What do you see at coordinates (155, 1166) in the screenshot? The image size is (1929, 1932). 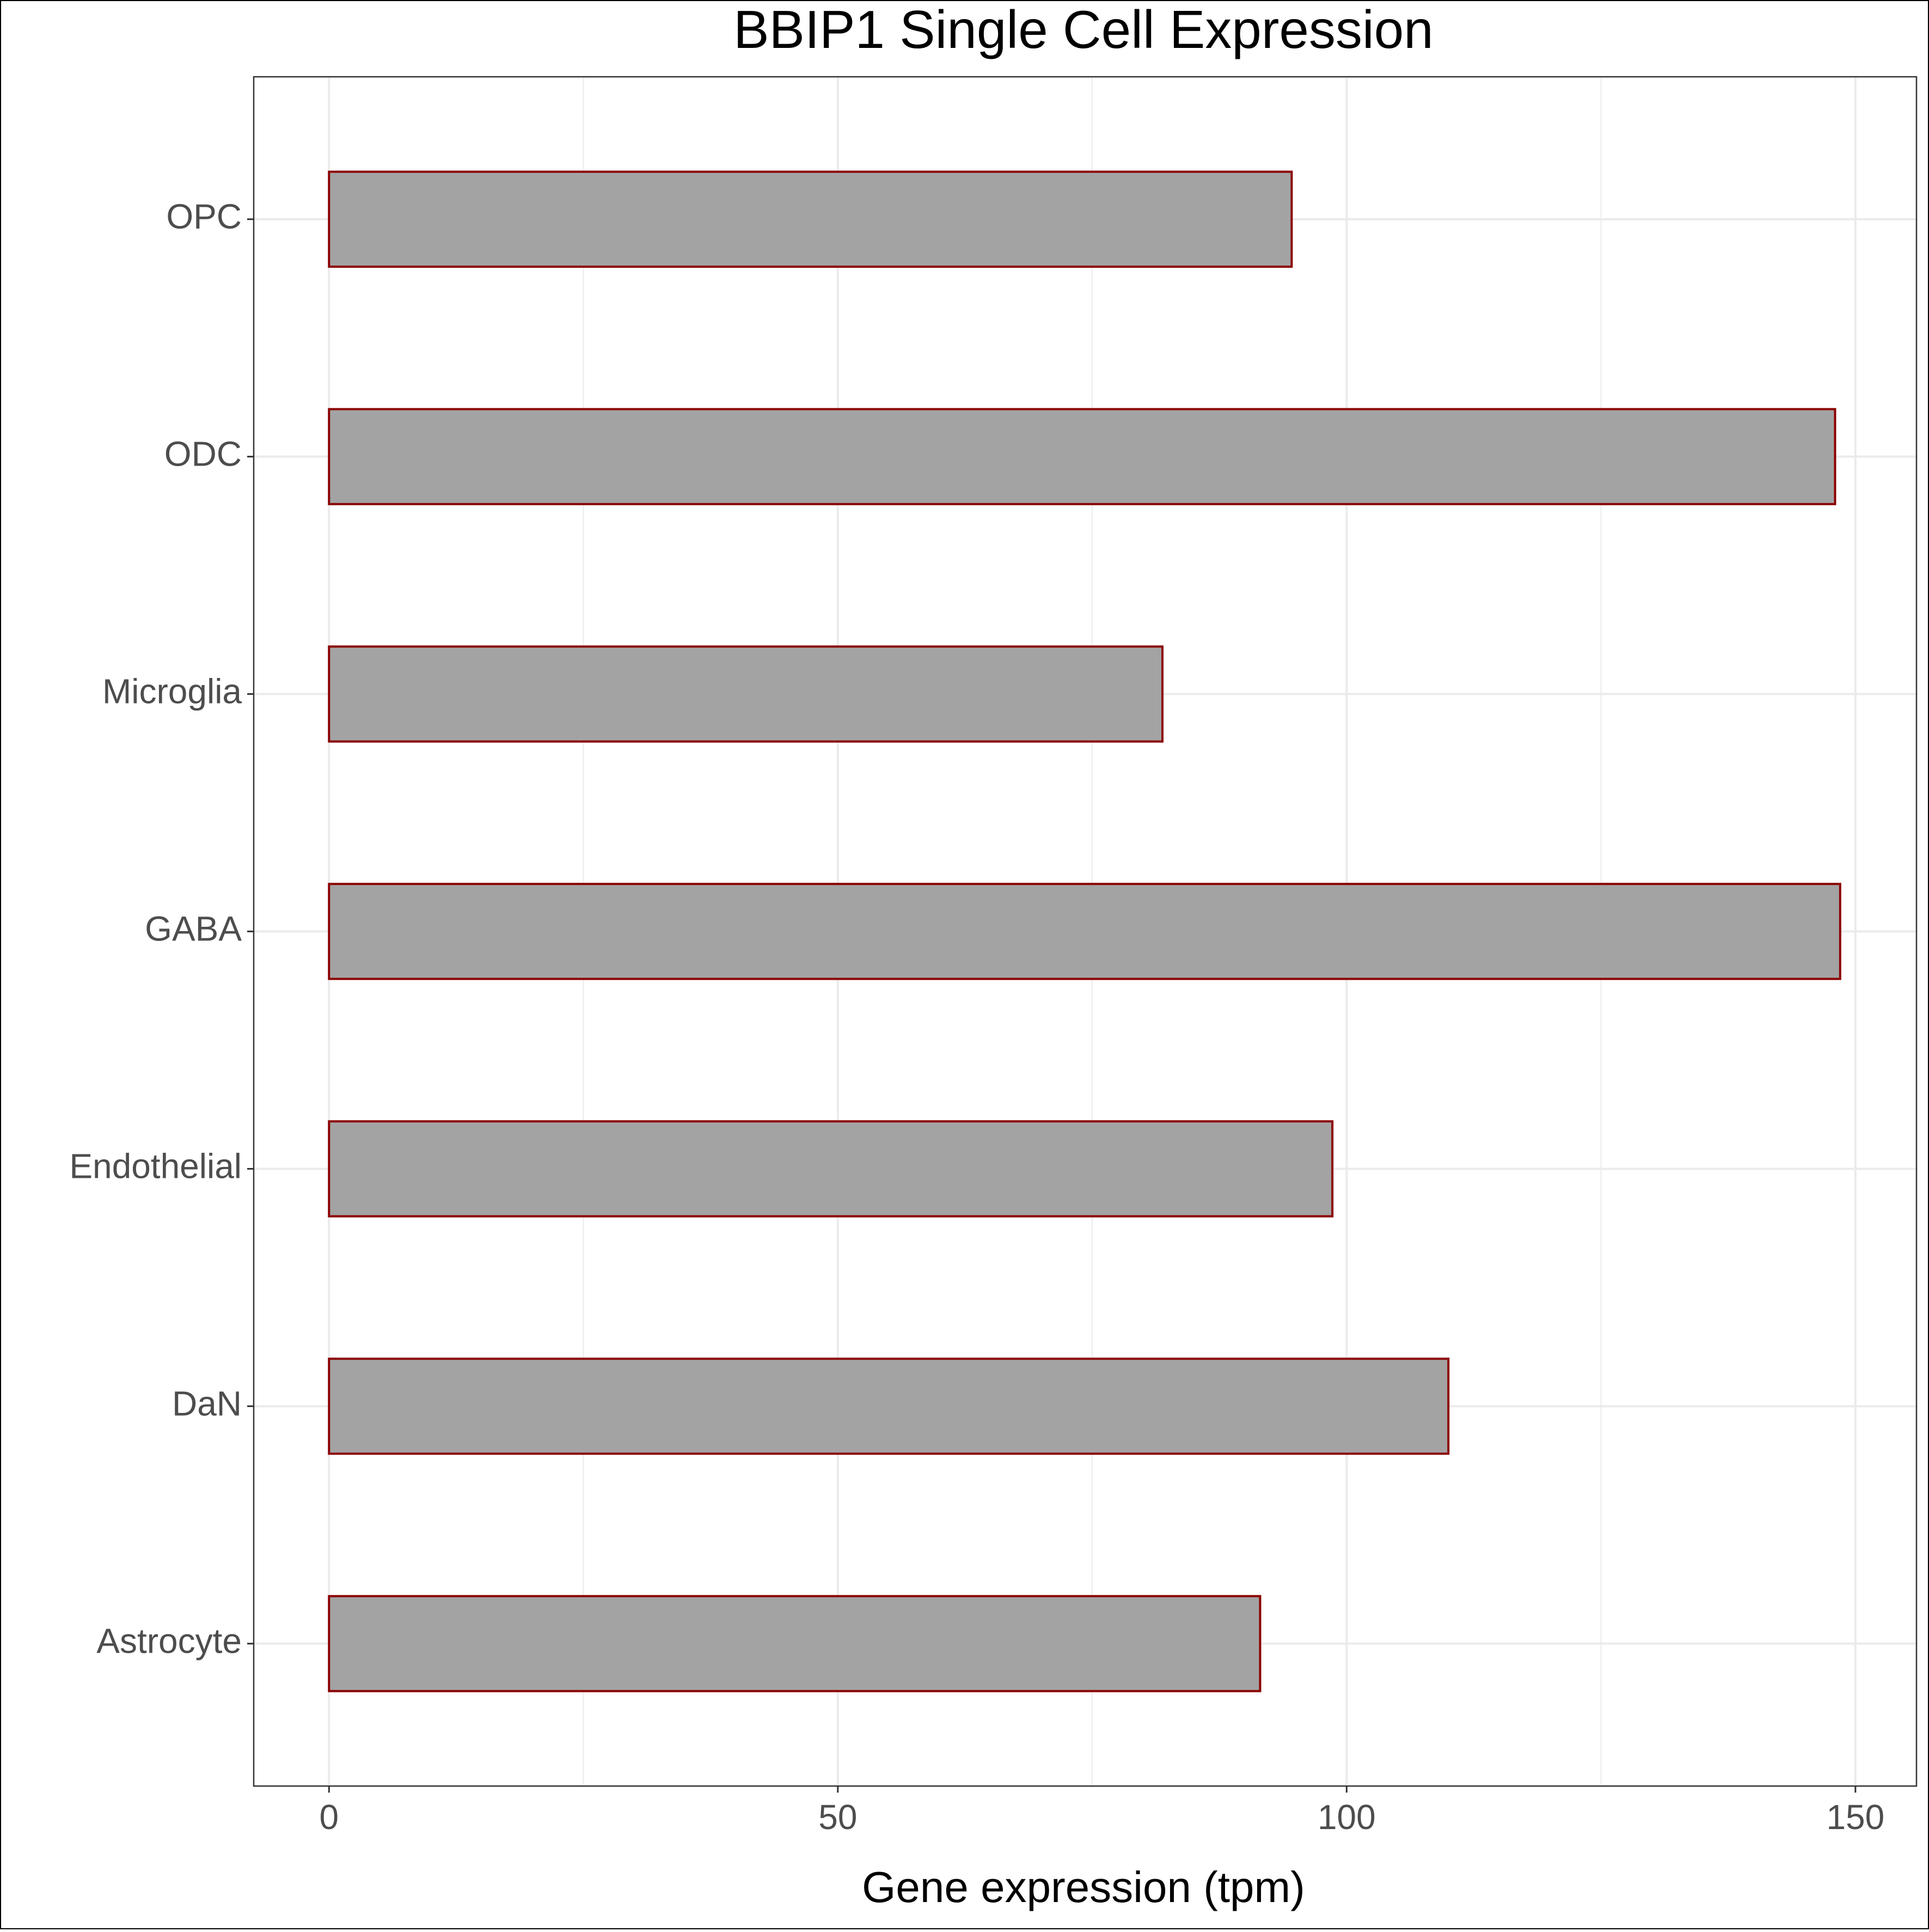 I see `y-tick-label-endothelial: Endothelial` at bounding box center [155, 1166].